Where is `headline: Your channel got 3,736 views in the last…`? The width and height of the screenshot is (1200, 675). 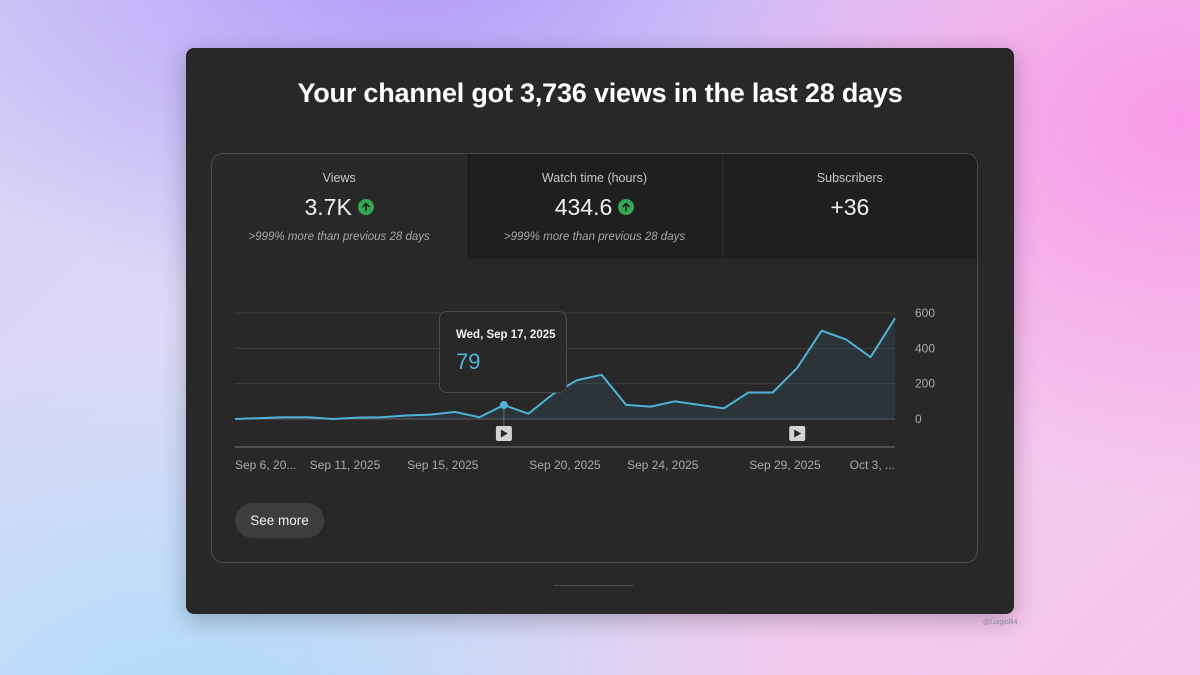
headline: Your channel got 3,736 views in the last… is located at coordinates (600, 93).